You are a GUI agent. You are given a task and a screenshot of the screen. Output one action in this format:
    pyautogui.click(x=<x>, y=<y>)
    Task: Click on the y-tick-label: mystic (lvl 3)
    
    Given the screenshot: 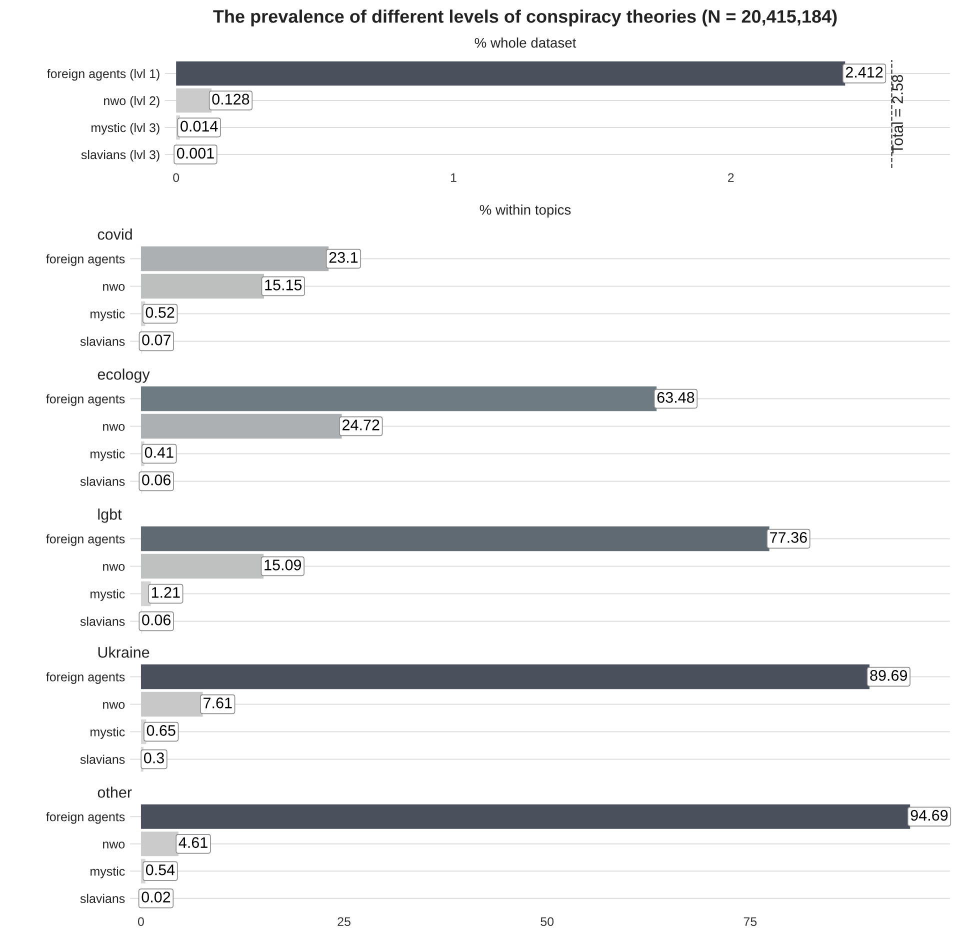 What is the action you would take?
    pyautogui.click(x=126, y=128)
    